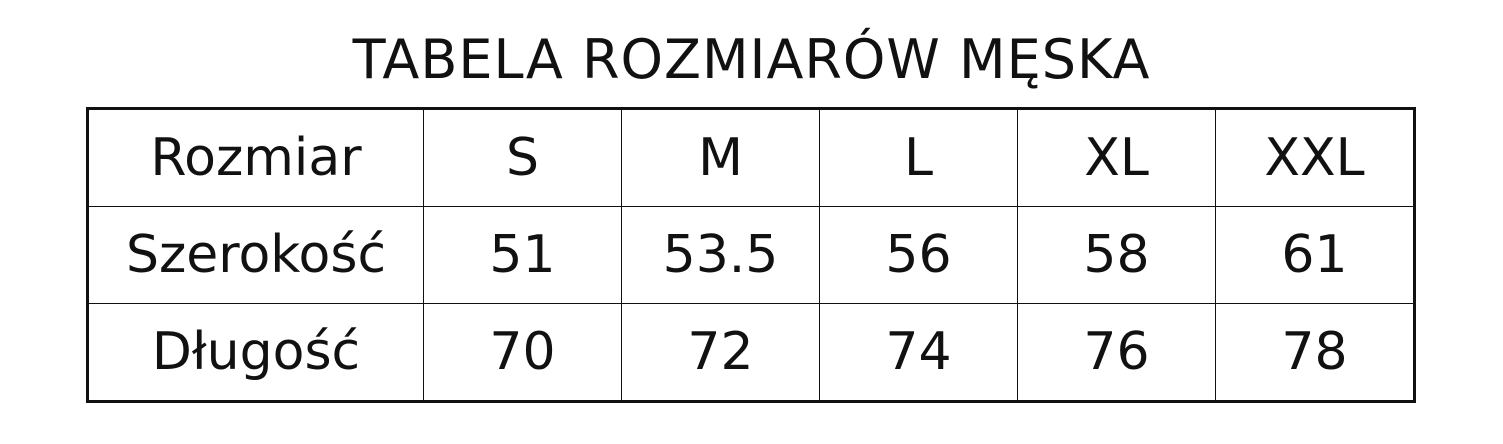 This screenshot has width=1503, height=444. What do you see at coordinates (1116, 157) in the screenshot?
I see `header-cell: XL` at bounding box center [1116, 157].